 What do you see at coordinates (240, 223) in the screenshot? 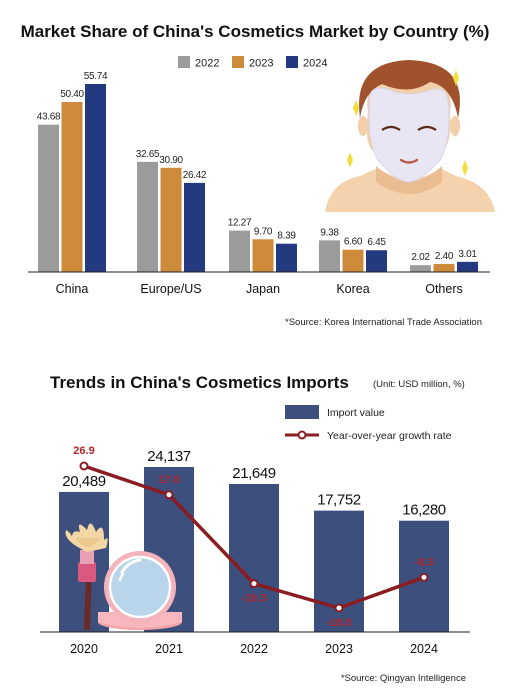
I see `value-label-japan-2022: 12.27` at bounding box center [240, 223].